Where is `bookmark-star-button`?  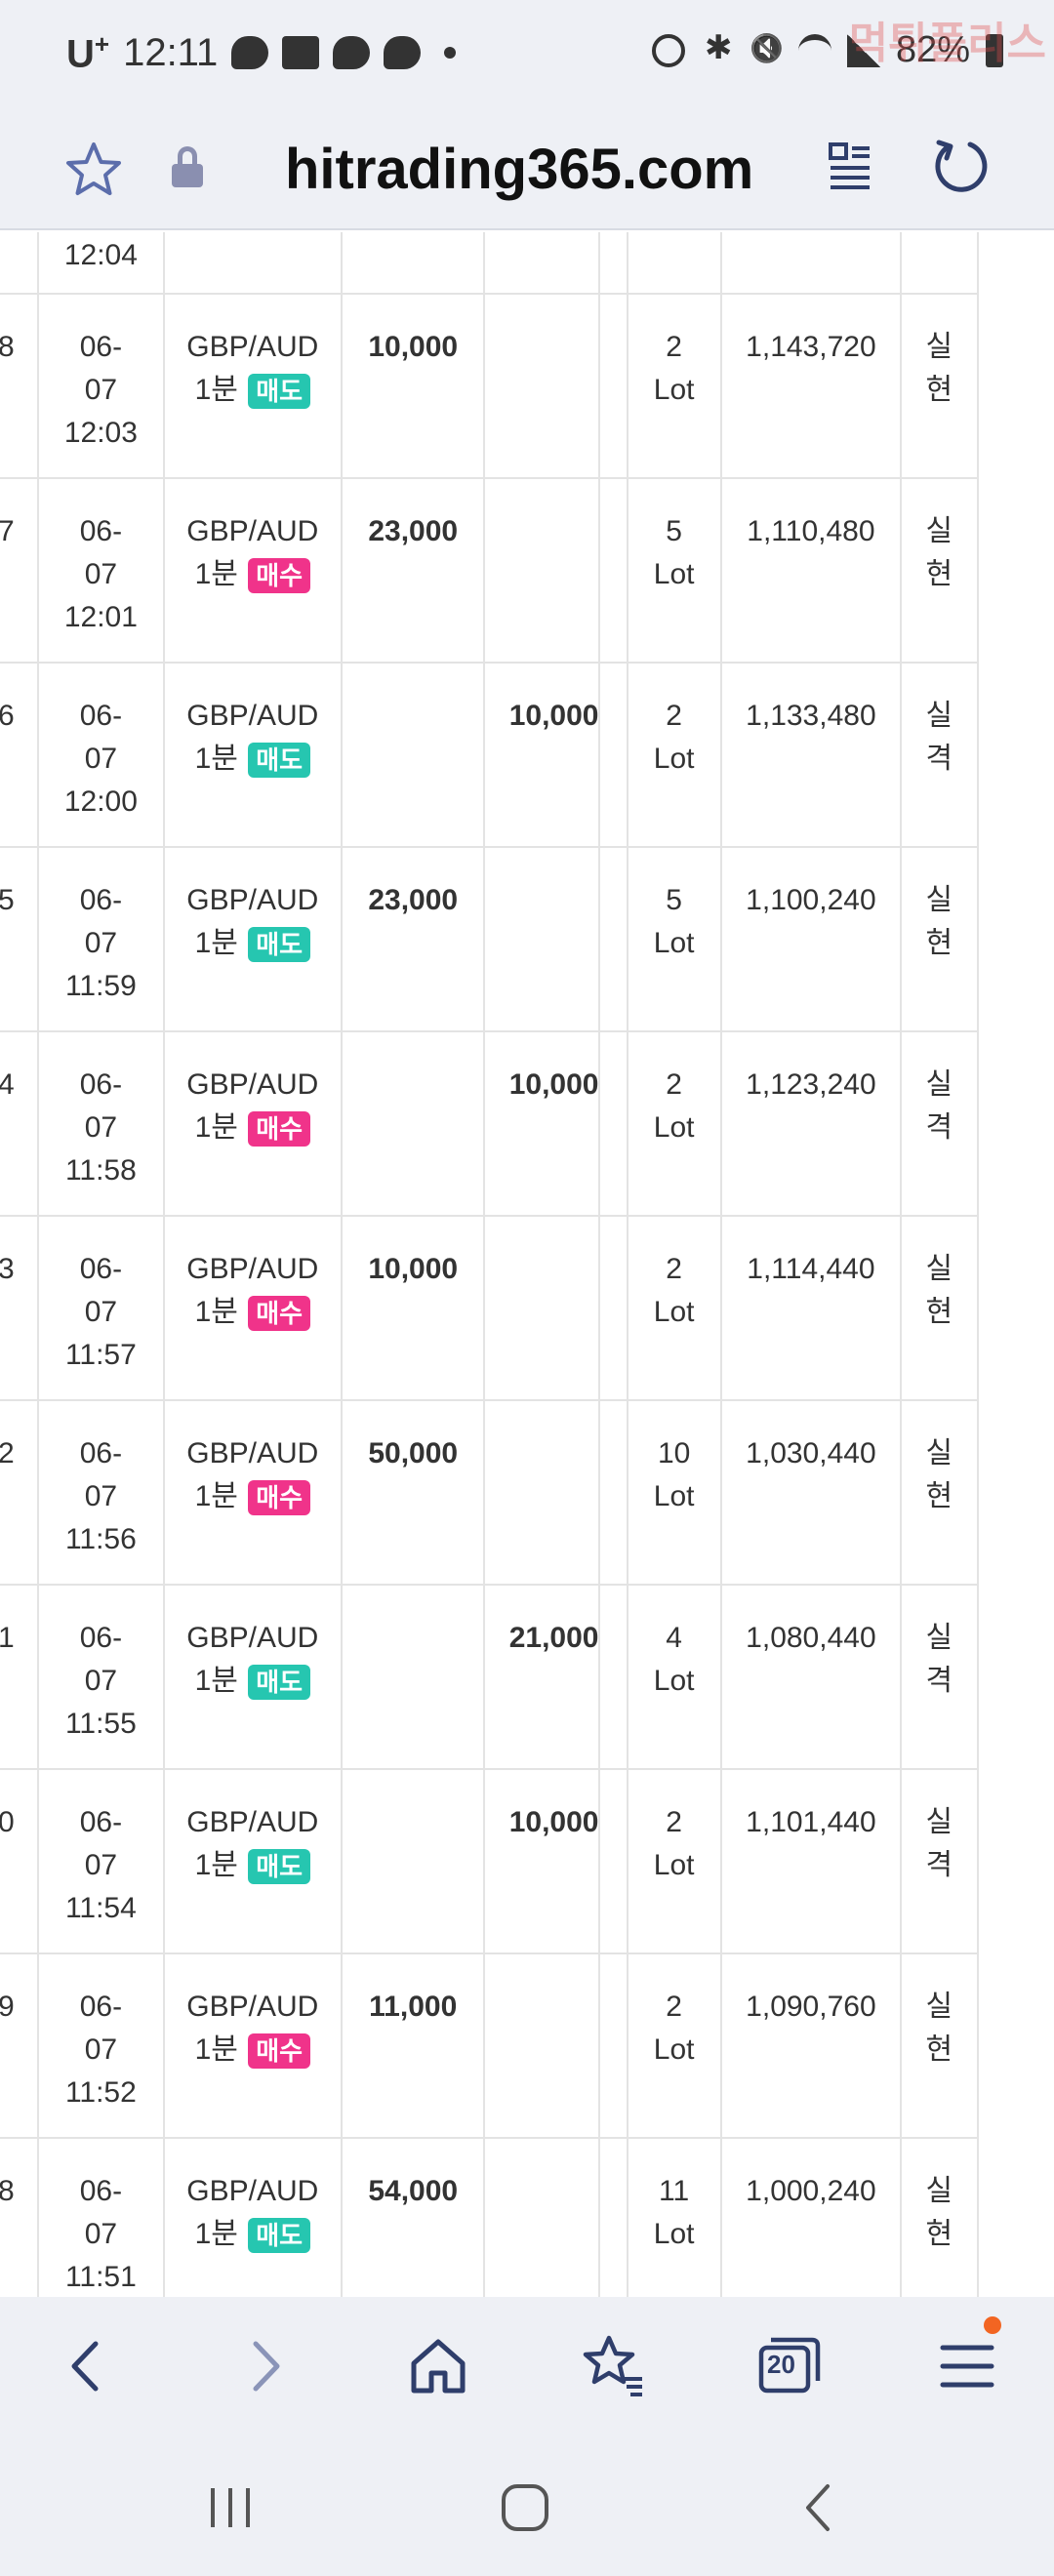
bookmark-star-button is located at coordinates (94, 170).